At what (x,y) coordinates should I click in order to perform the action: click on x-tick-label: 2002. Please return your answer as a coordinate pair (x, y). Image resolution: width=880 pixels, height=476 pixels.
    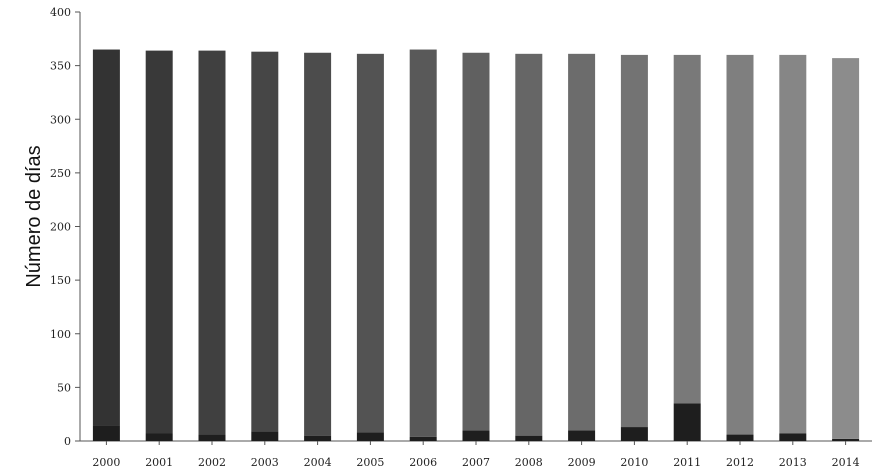
    Looking at the image, I should click on (212, 462).